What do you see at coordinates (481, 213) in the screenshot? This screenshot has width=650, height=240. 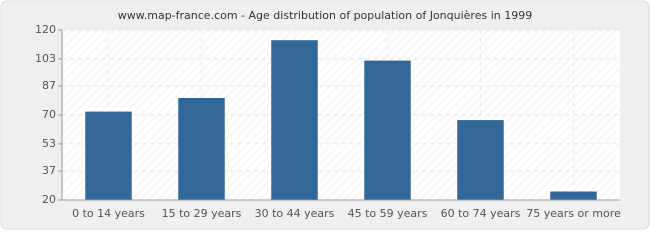 I see `x-tick-label: 60 to 74 years` at bounding box center [481, 213].